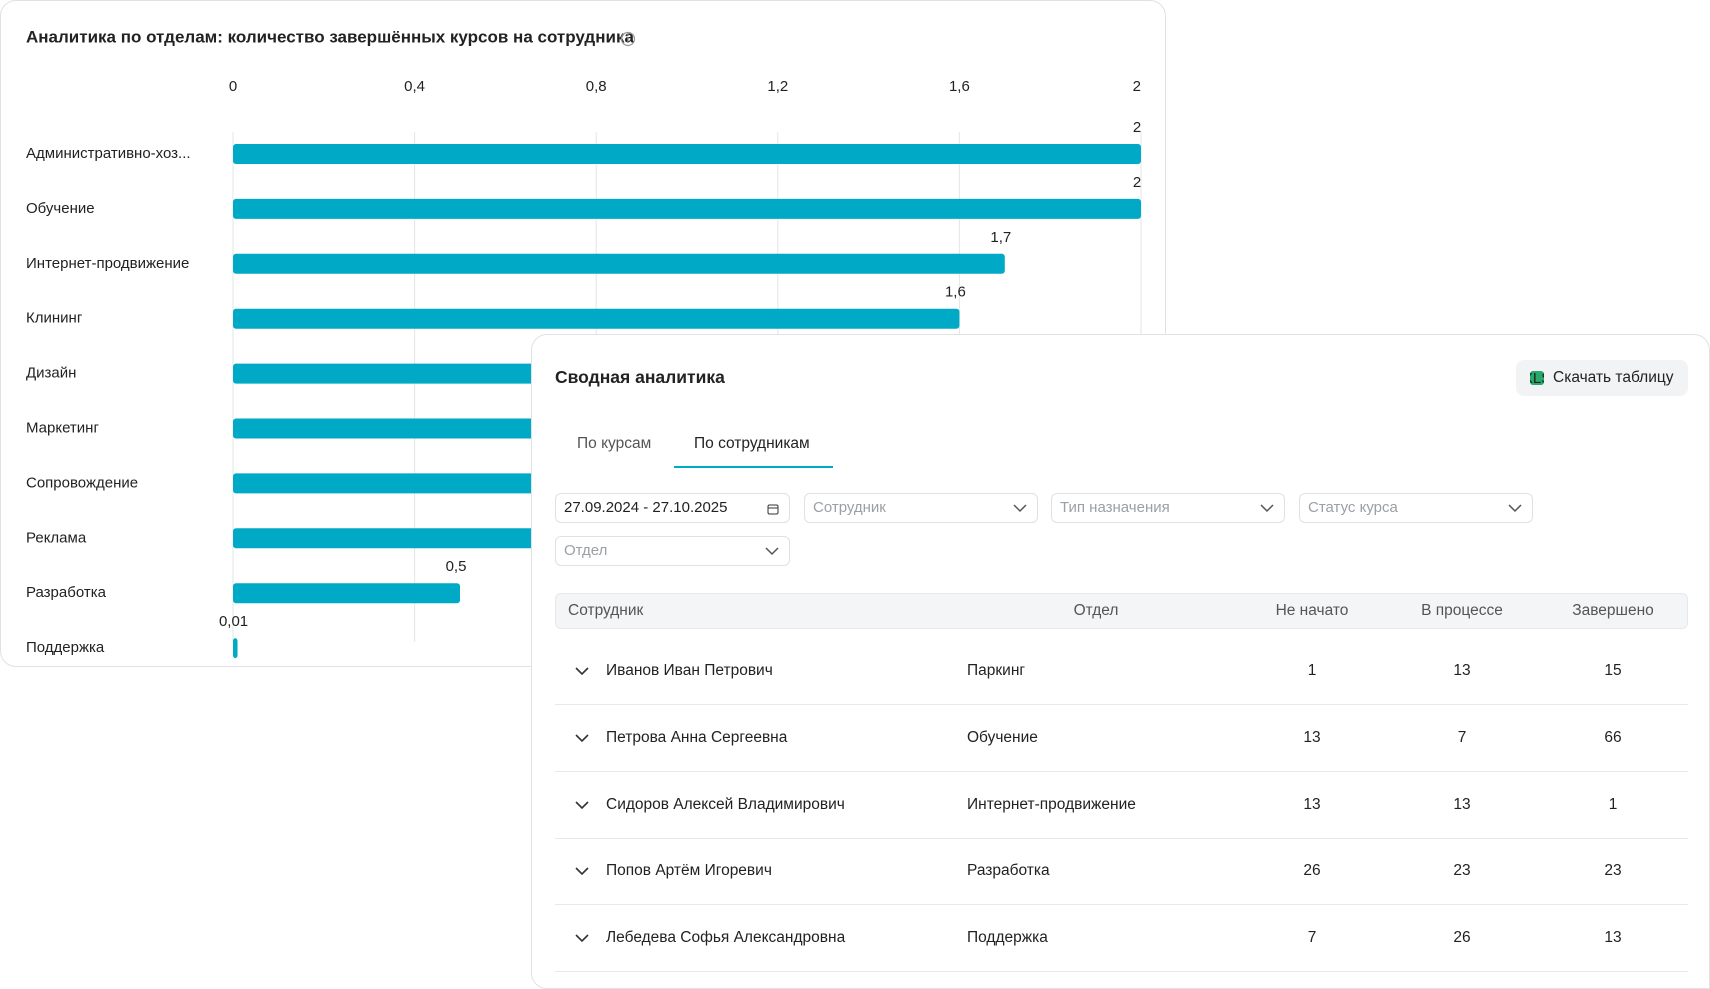  What do you see at coordinates (1613, 610) in the screenshot?
I see `column-header: Завершено` at bounding box center [1613, 610].